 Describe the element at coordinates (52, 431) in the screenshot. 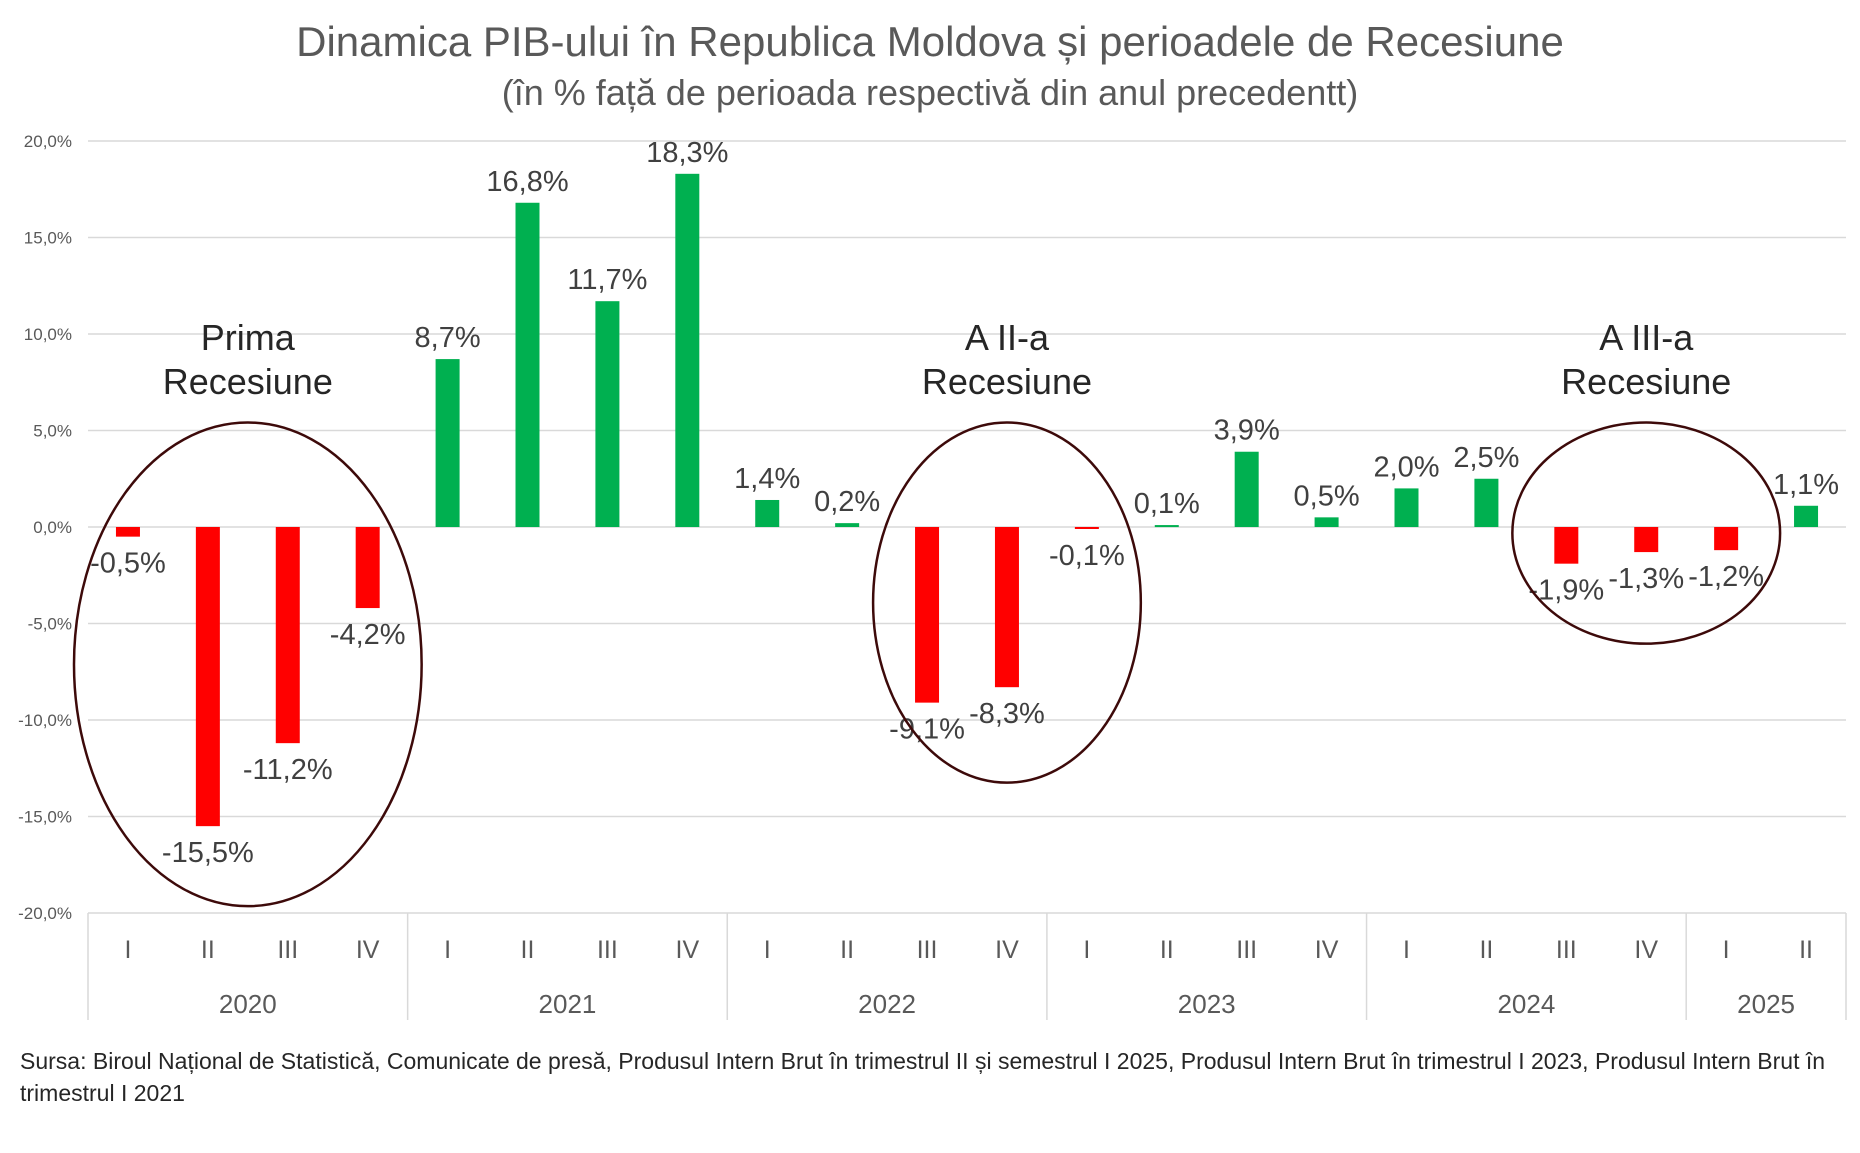

I see `y-tick-label: 5,0%` at that location.